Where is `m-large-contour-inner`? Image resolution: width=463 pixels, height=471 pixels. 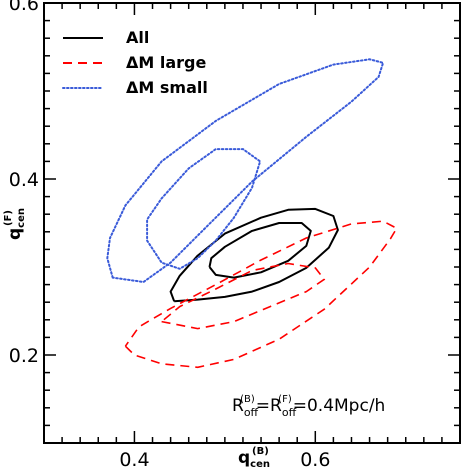 m-large-contour-inner is located at coordinates (243, 296).